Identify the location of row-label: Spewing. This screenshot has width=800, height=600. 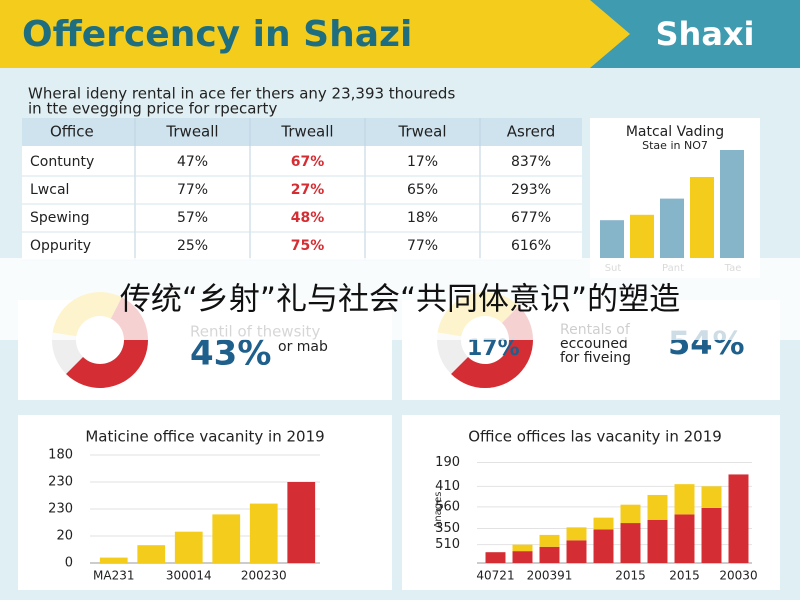
(60, 218).